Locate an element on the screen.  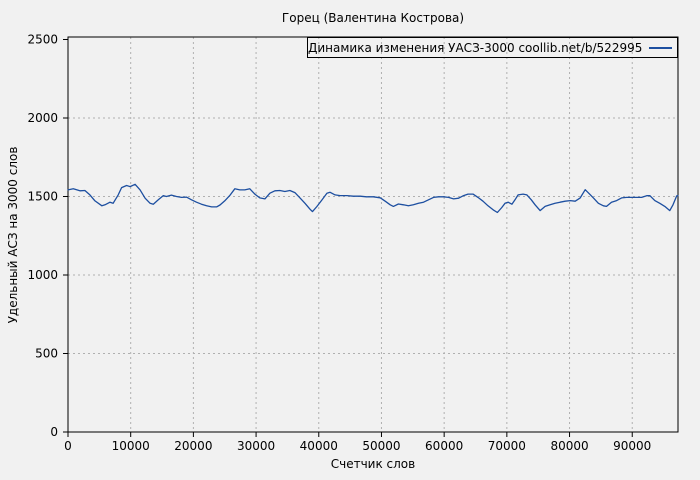
y-tick-label: 2000 is located at coordinates (42, 118).